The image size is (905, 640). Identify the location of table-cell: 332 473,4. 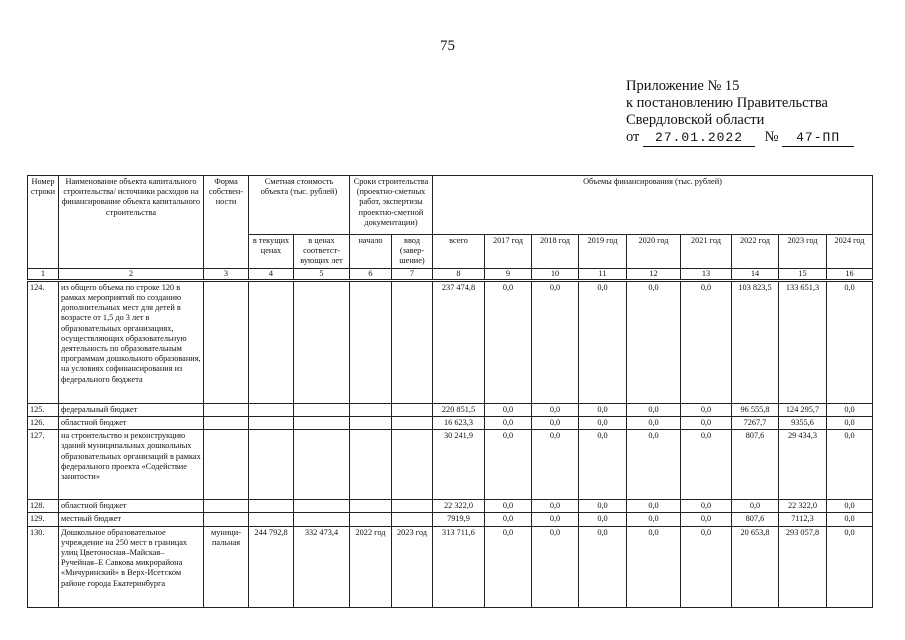
(321, 566).